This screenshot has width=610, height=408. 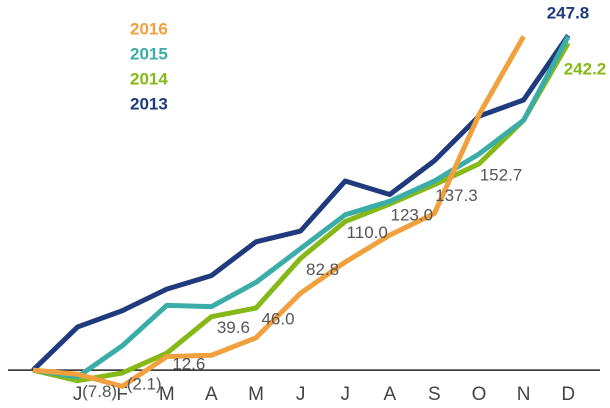 What do you see at coordinates (99, 391) in the screenshot?
I see `data-label: (7.8)` at bounding box center [99, 391].